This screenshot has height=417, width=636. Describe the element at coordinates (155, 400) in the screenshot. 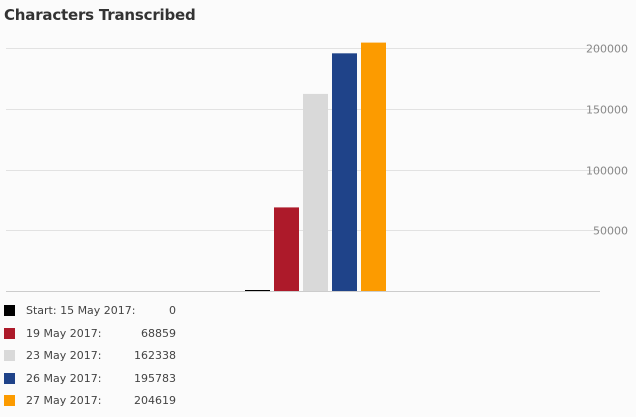

I see `legend-value: 204619` at that location.